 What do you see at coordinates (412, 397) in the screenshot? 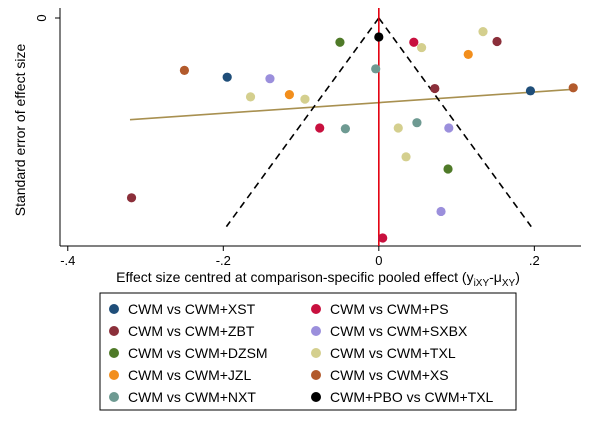
I see `legend-label-9: CWM+PBO vs CWM+TXL` at bounding box center [412, 397].